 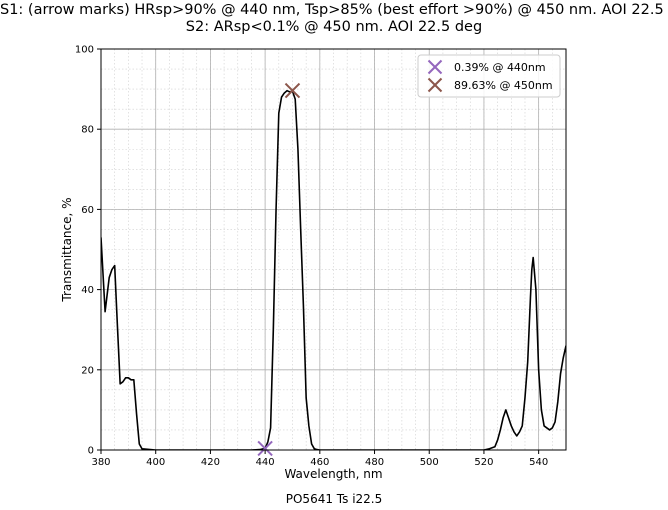 What do you see at coordinates (155, 462) in the screenshot?
I see `x-tick-label: 400` at bounding box center [155, 462].